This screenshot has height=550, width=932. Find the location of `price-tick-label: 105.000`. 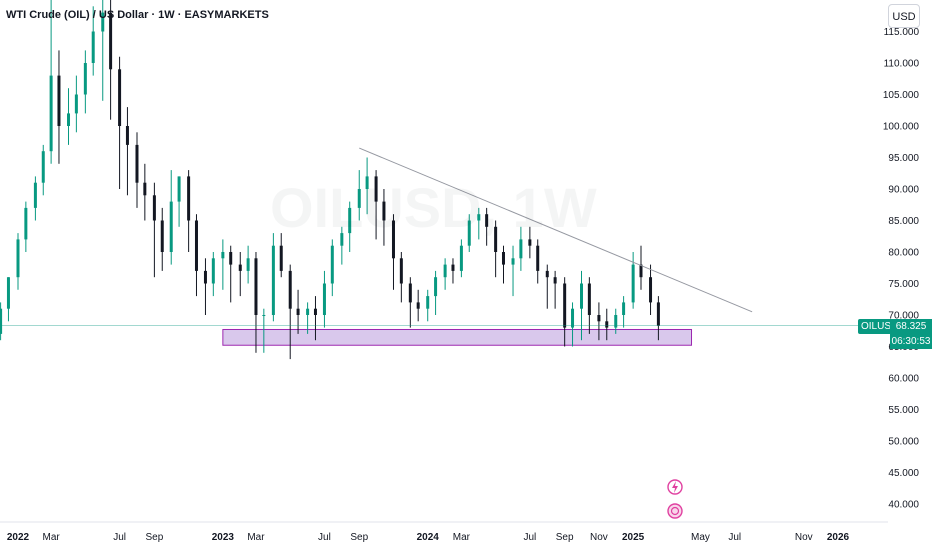

price-tick-label: 105.000 is located at coordinates (901, 95).